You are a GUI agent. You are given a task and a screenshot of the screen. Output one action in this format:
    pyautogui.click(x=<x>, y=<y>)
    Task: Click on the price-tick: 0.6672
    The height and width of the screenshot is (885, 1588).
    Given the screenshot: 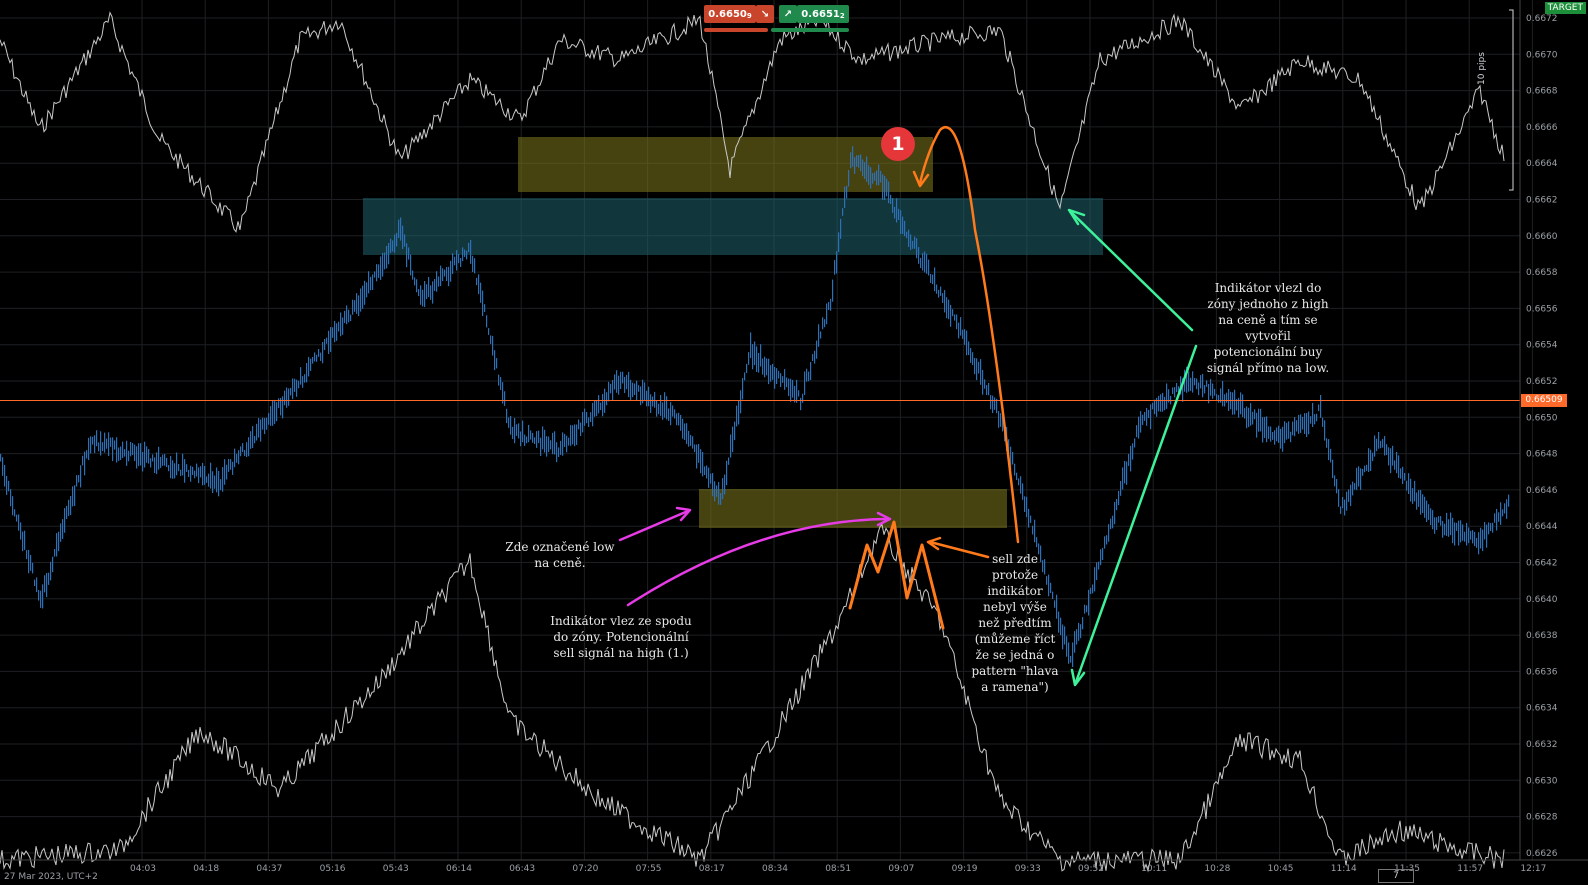 What is the action you would take?
    pyautogui.click(x=1542, y=19)
    